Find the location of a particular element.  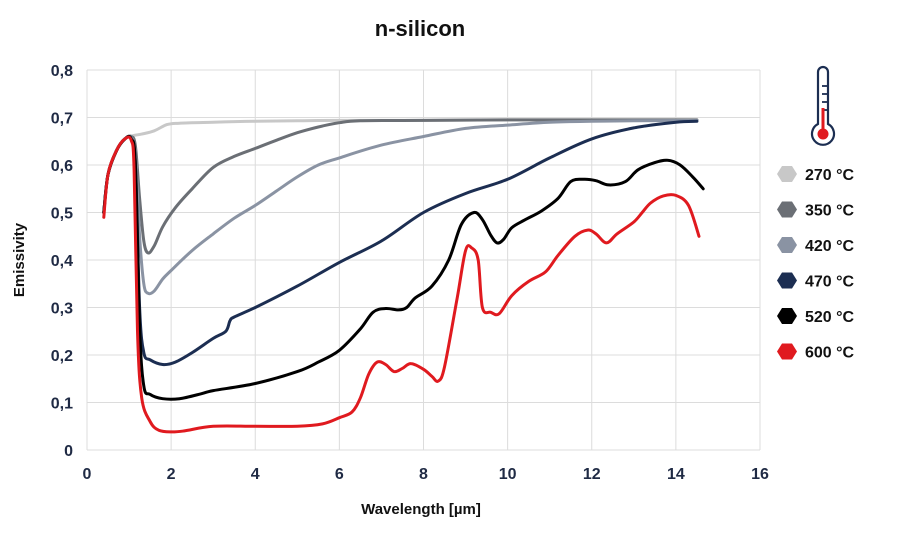

legend-label: 350 °C is located at coordinates (830, 211).